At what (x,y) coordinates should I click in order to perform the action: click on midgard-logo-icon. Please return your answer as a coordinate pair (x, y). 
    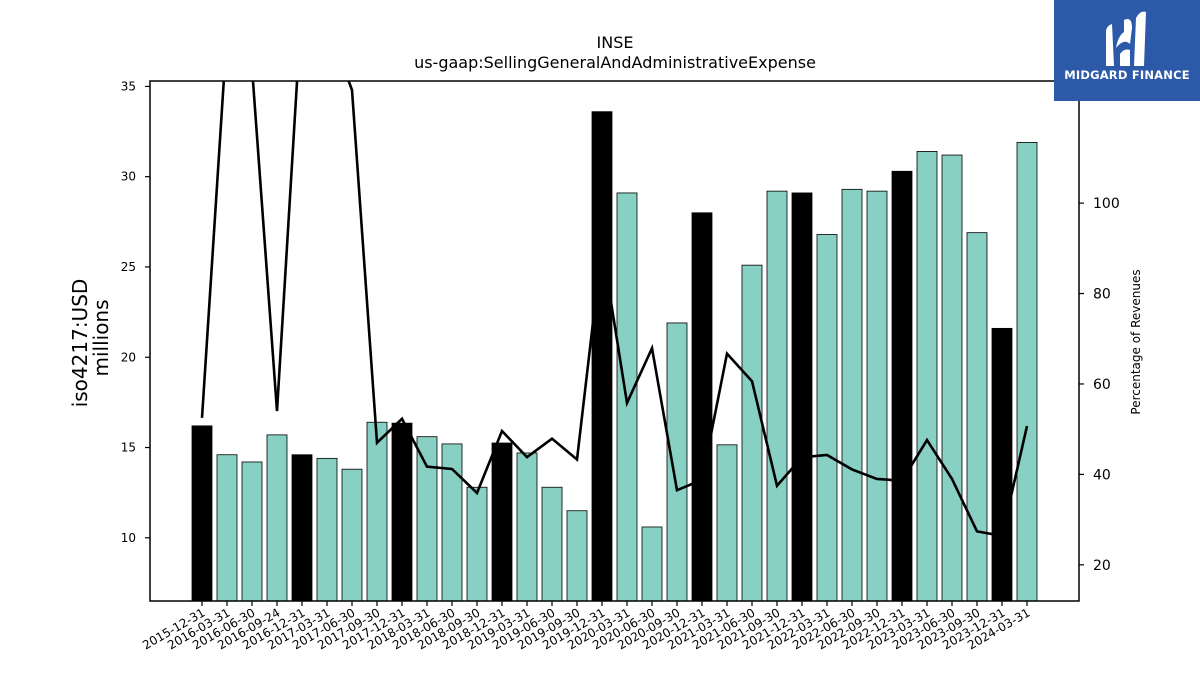
    Looking at the image, I should click on (1126, 39).